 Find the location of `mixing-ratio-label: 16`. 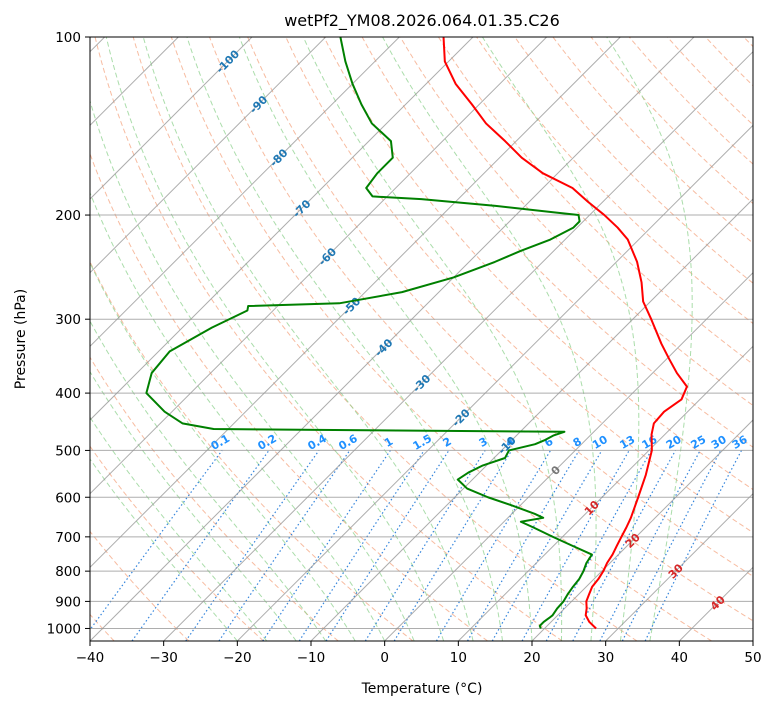

mixing-ratio-label: 16 is located at coordinates (650, 442).